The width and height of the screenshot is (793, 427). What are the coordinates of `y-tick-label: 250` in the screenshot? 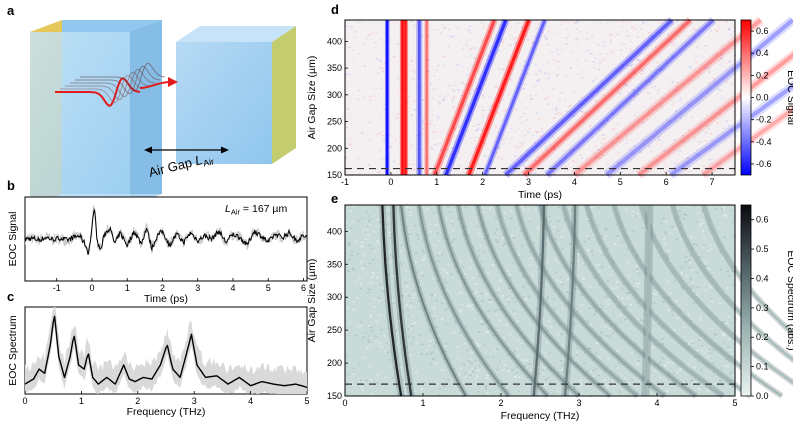 It's located at (334, 330).